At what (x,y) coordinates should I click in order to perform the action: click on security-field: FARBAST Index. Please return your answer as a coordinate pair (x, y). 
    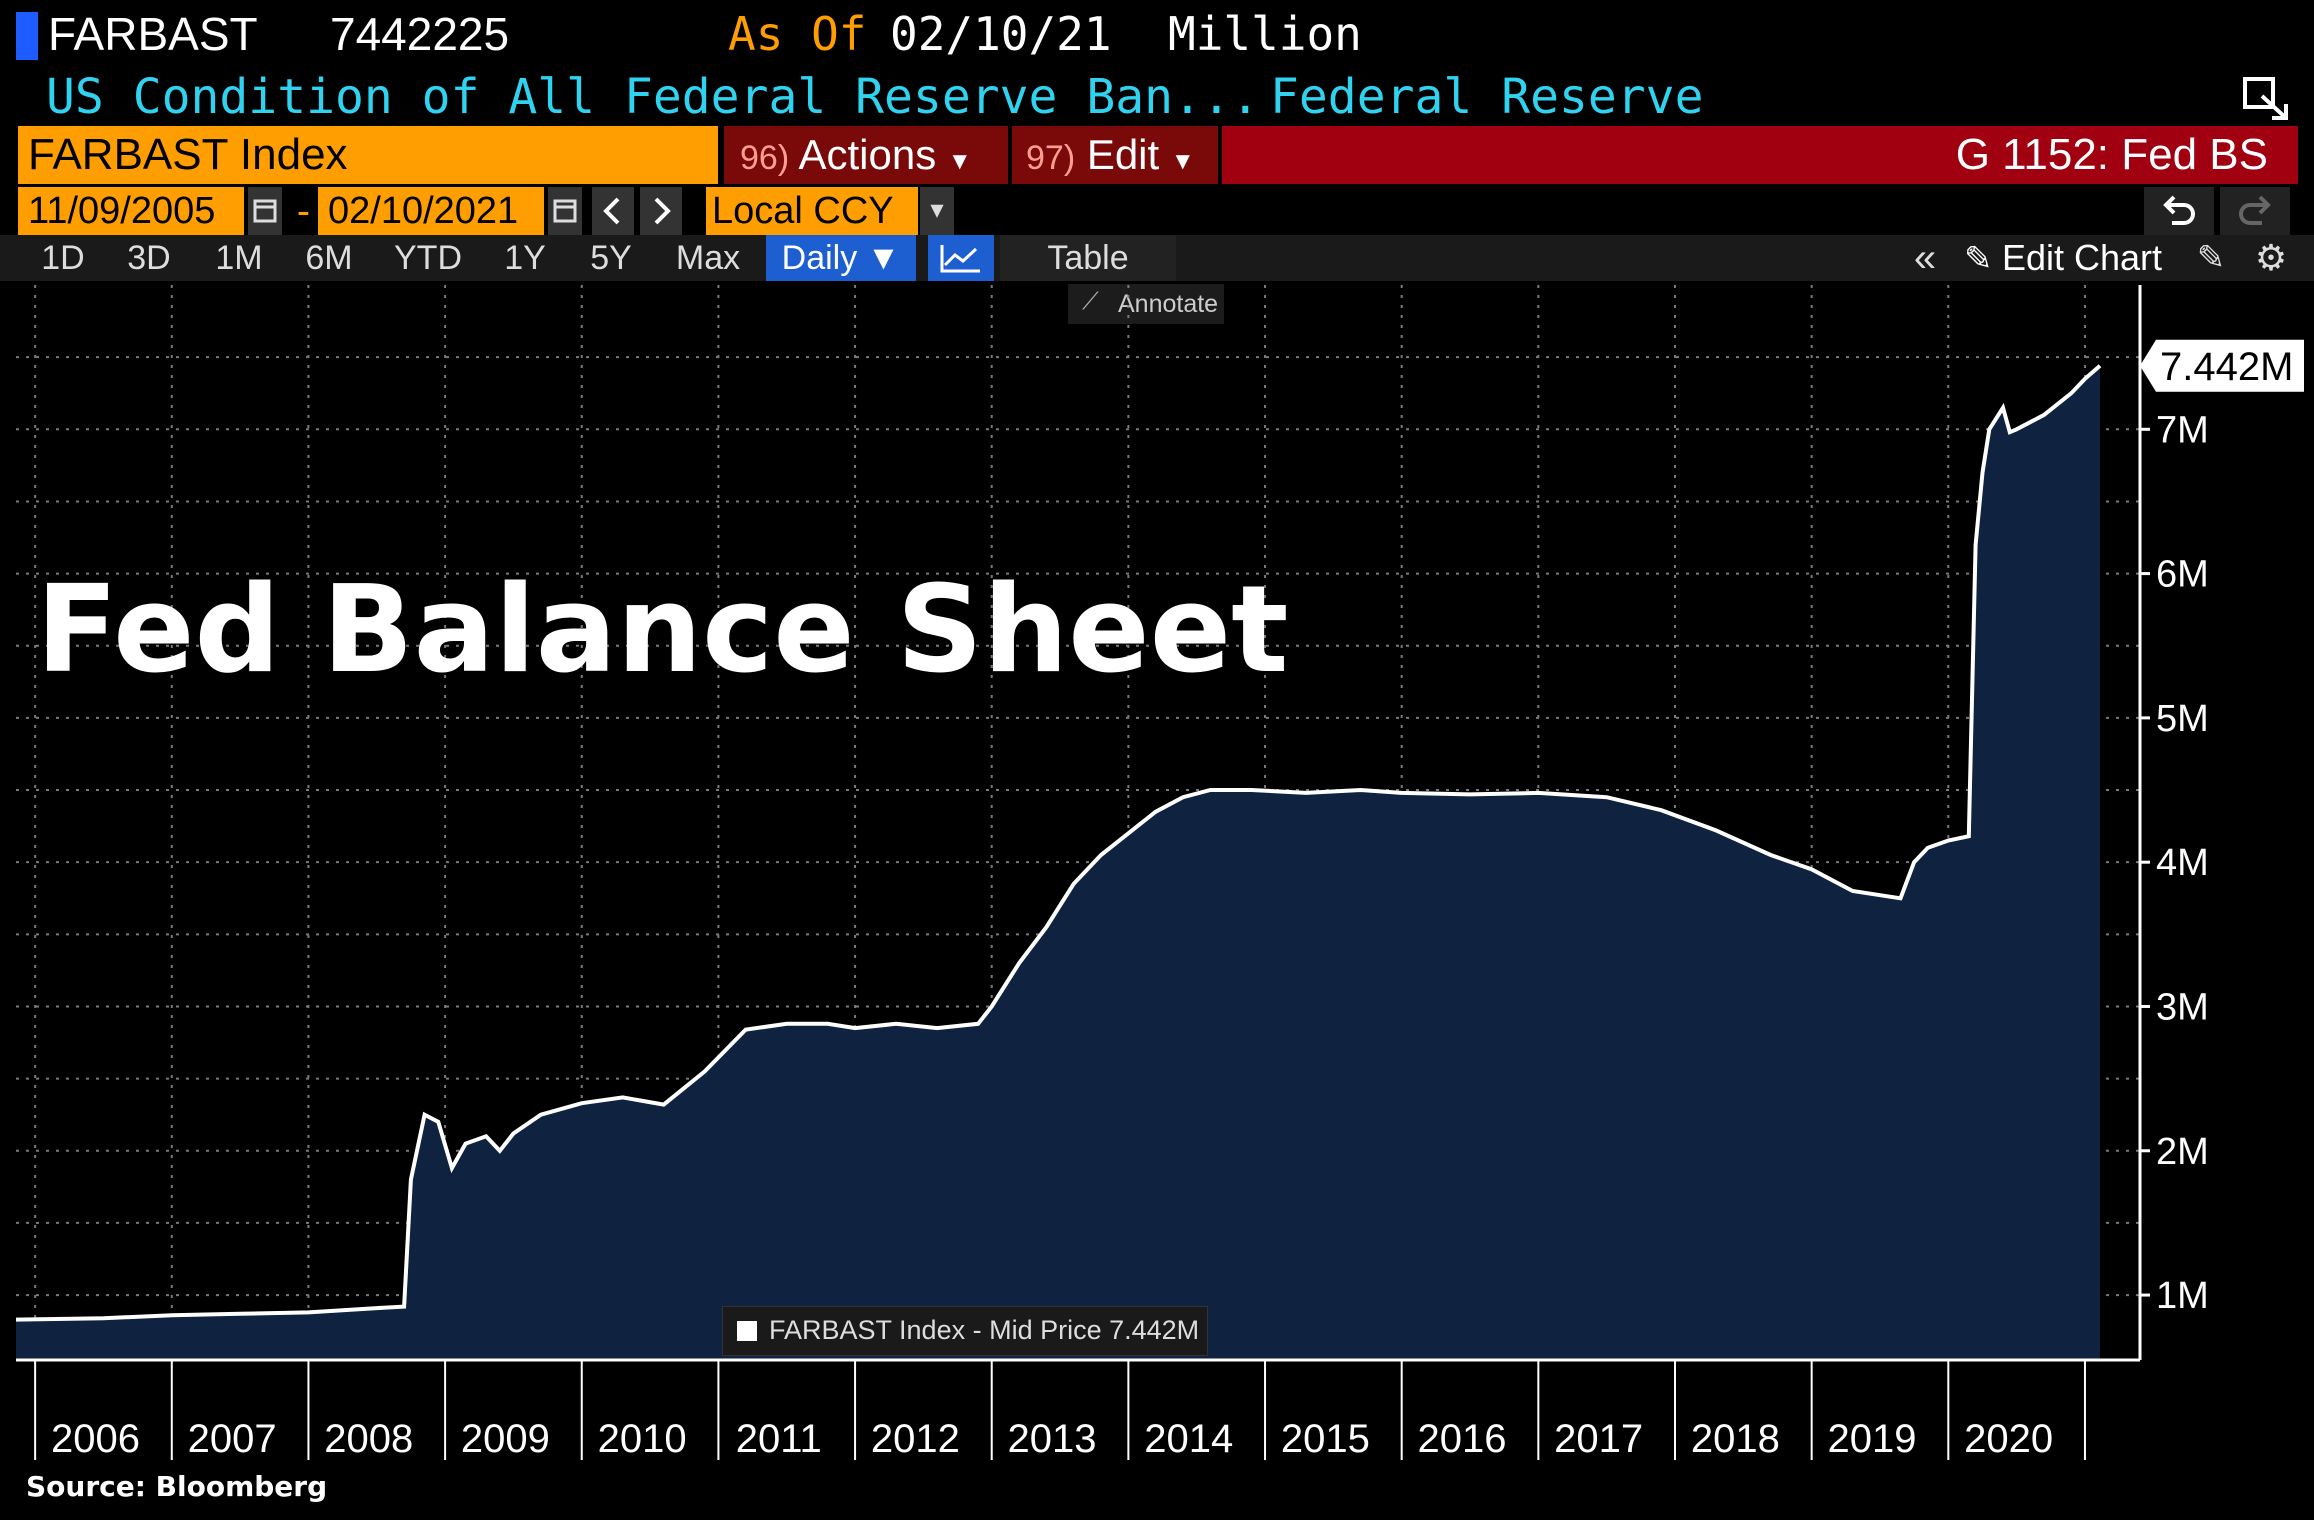
    Looking at the image, I should click on (368, 155).